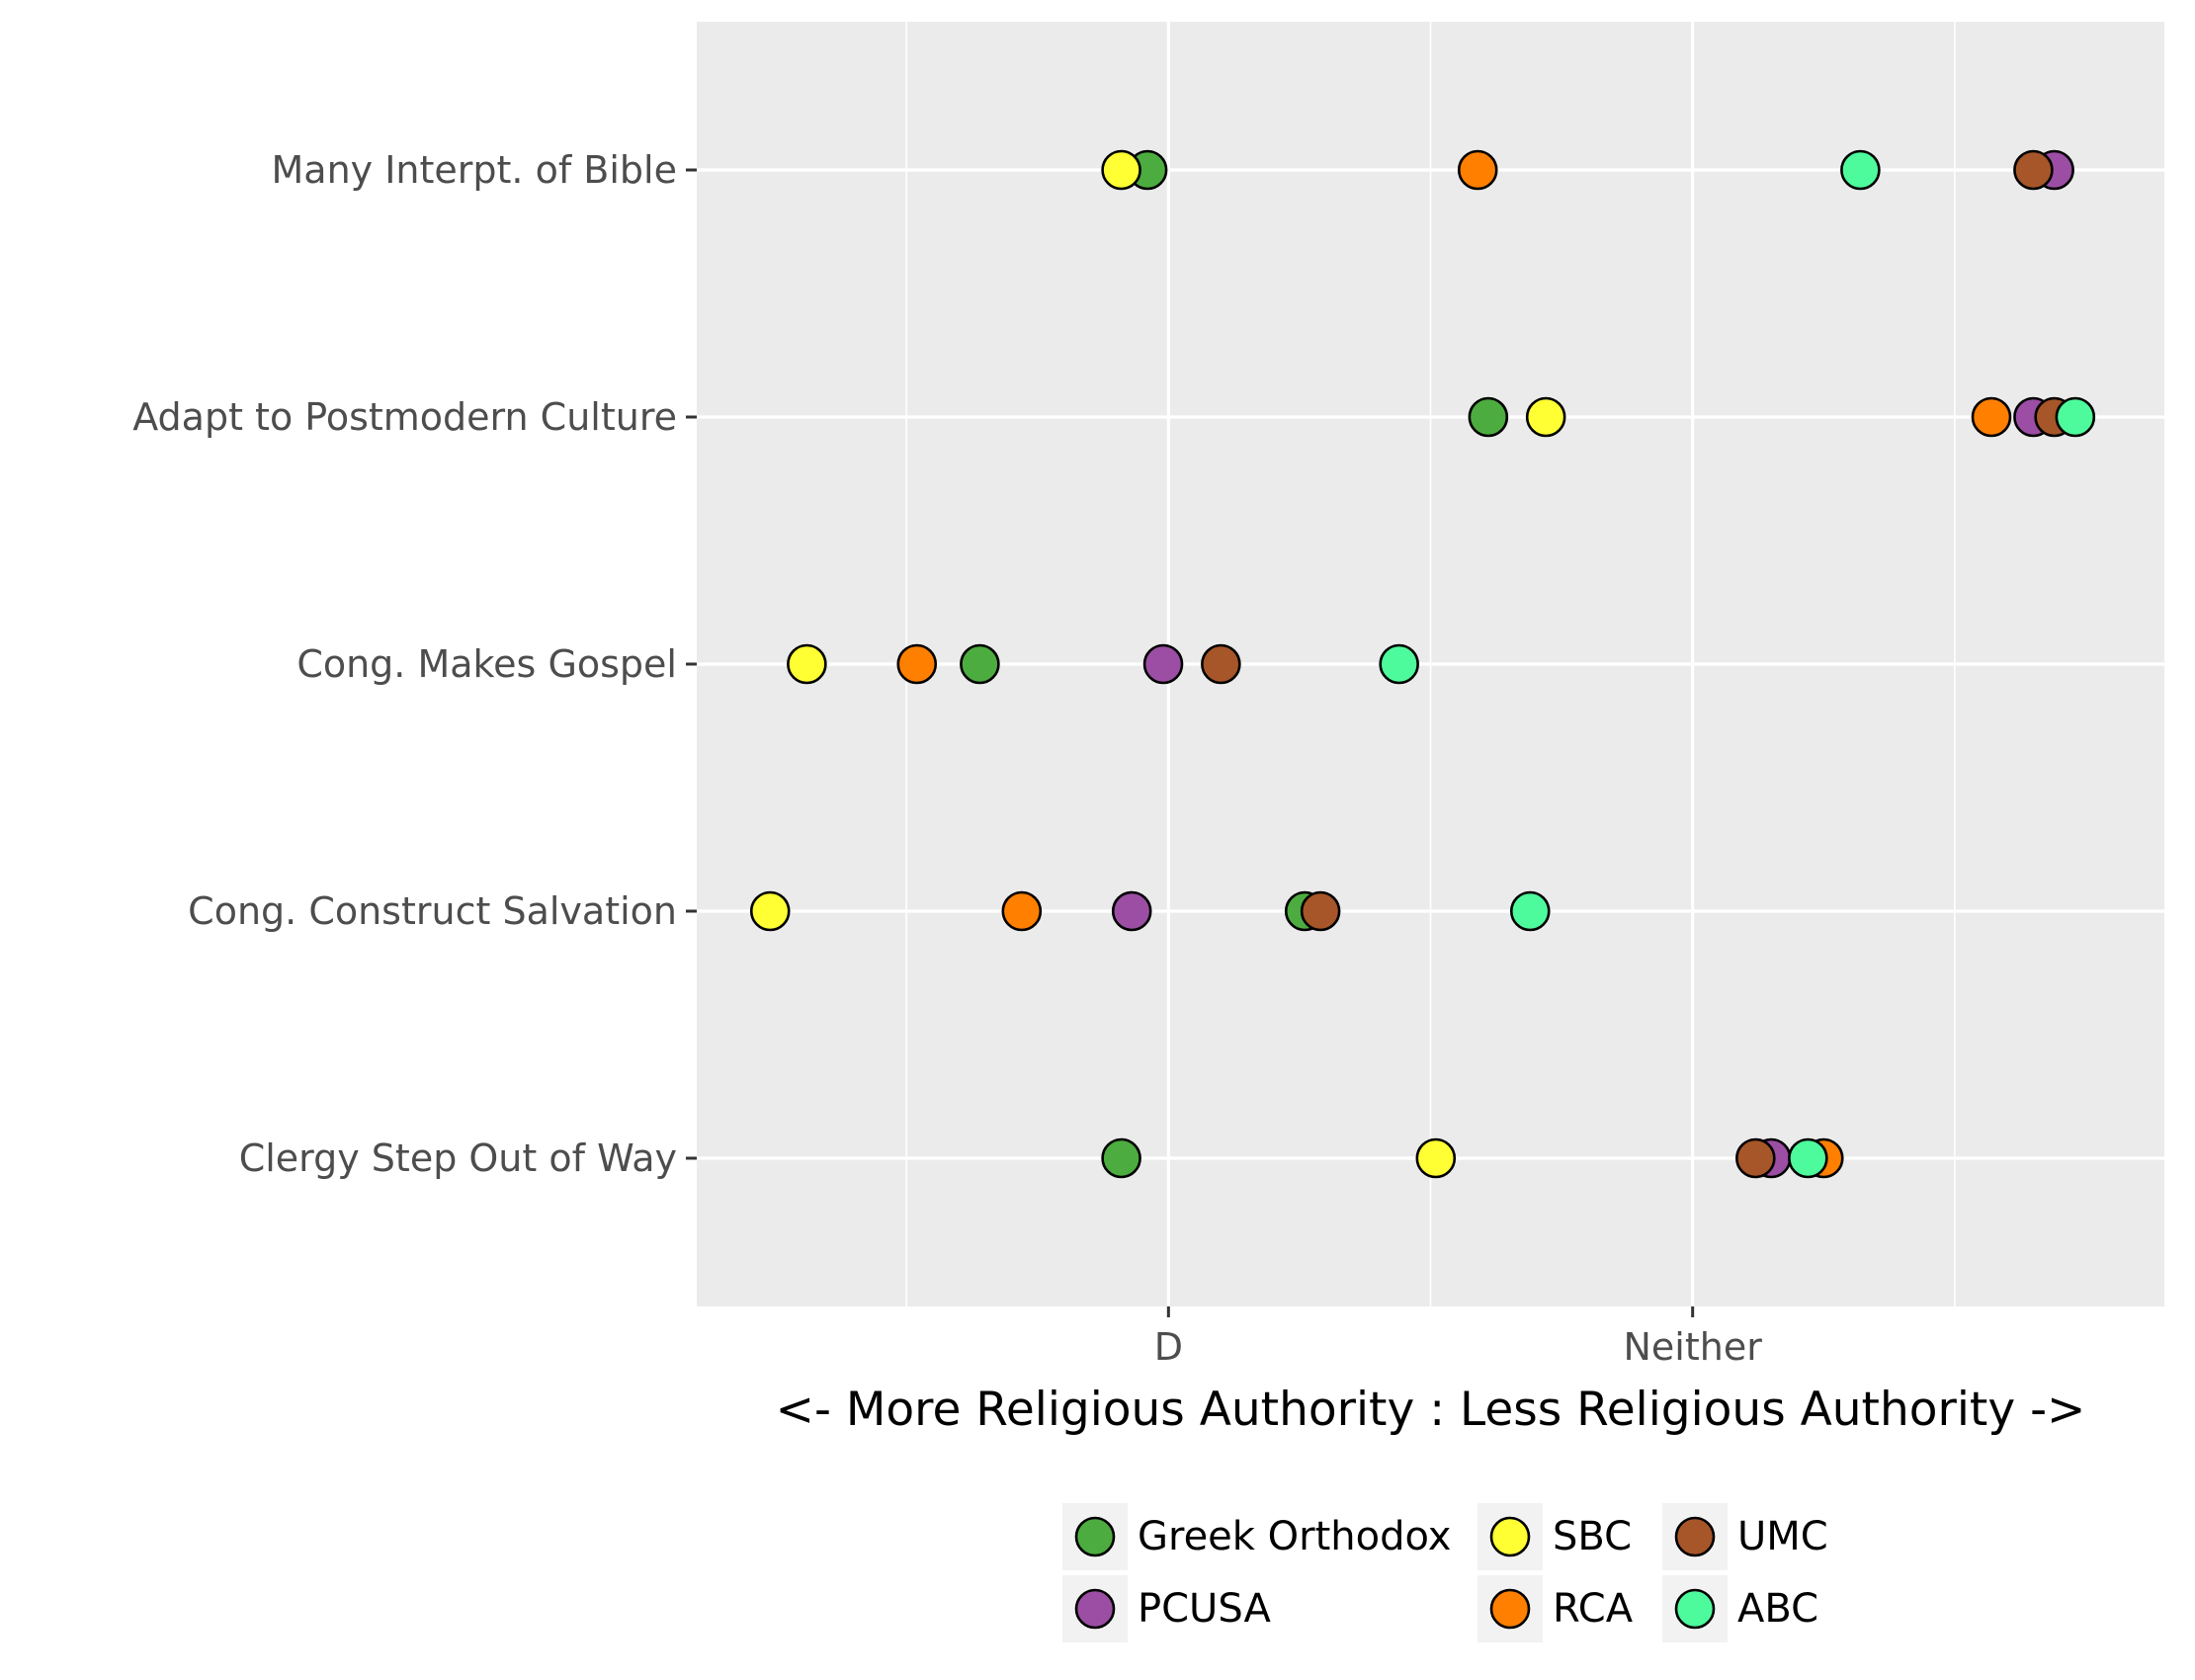 The width and height of the screenshot is (2195, 1680). Describe the element at coordinates (458, 1158) in the screenshot. I see `y-tick-label: Clergy Step Out of Way` at that location.